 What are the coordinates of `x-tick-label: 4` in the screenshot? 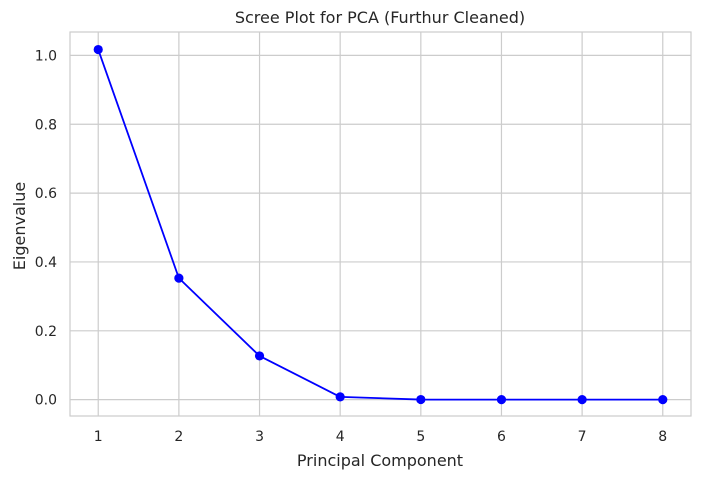 It's located at (340, 437).